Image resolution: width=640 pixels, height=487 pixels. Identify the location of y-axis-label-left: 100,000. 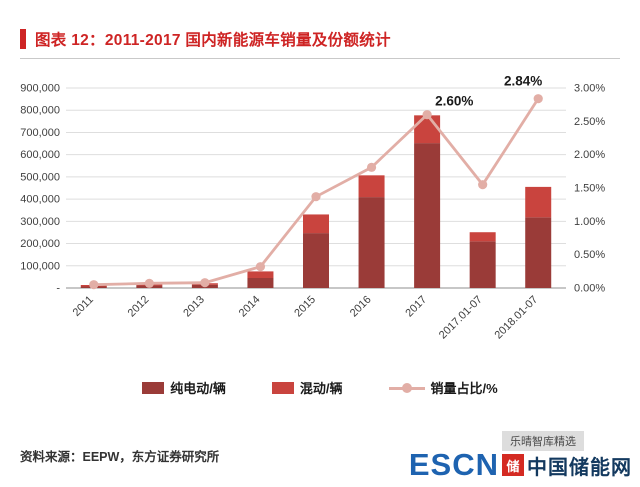
(40, 266).